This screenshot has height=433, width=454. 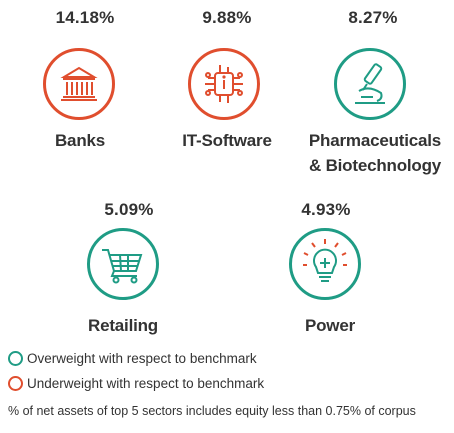 I want to click on light-bulb-icon, so click(x=325, y=260).